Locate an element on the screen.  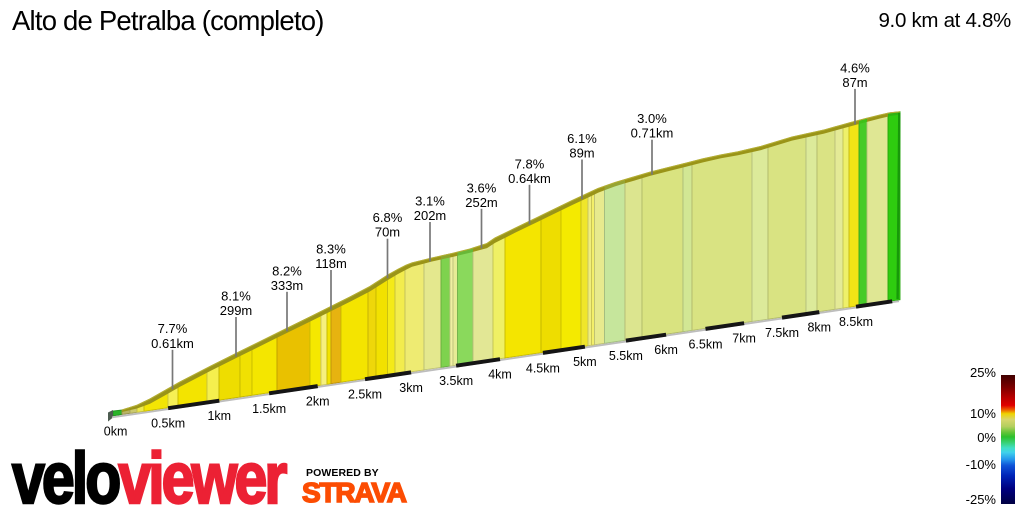
svg-text: 6.1% is located at coordinates (582, 138).